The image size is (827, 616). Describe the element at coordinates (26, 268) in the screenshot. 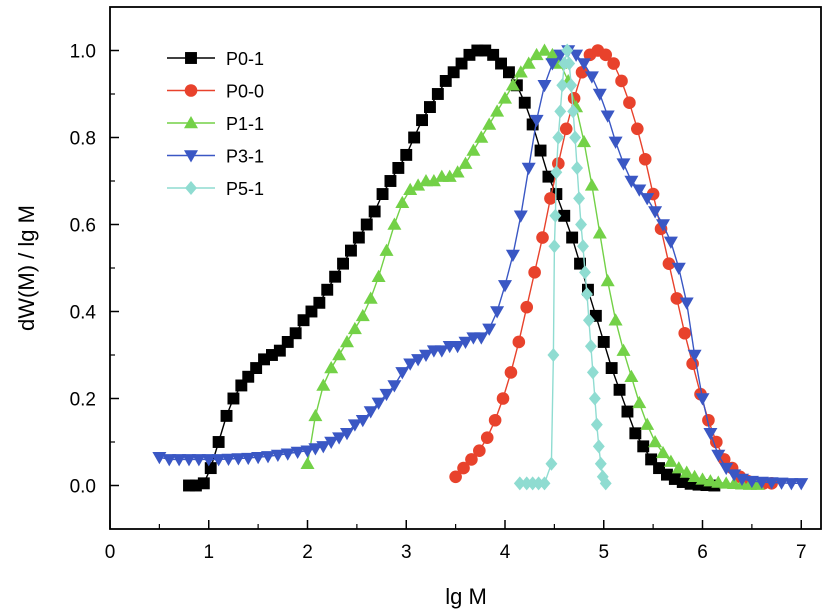

I see `y-axis-title: dW(M) / lg M` at that location.